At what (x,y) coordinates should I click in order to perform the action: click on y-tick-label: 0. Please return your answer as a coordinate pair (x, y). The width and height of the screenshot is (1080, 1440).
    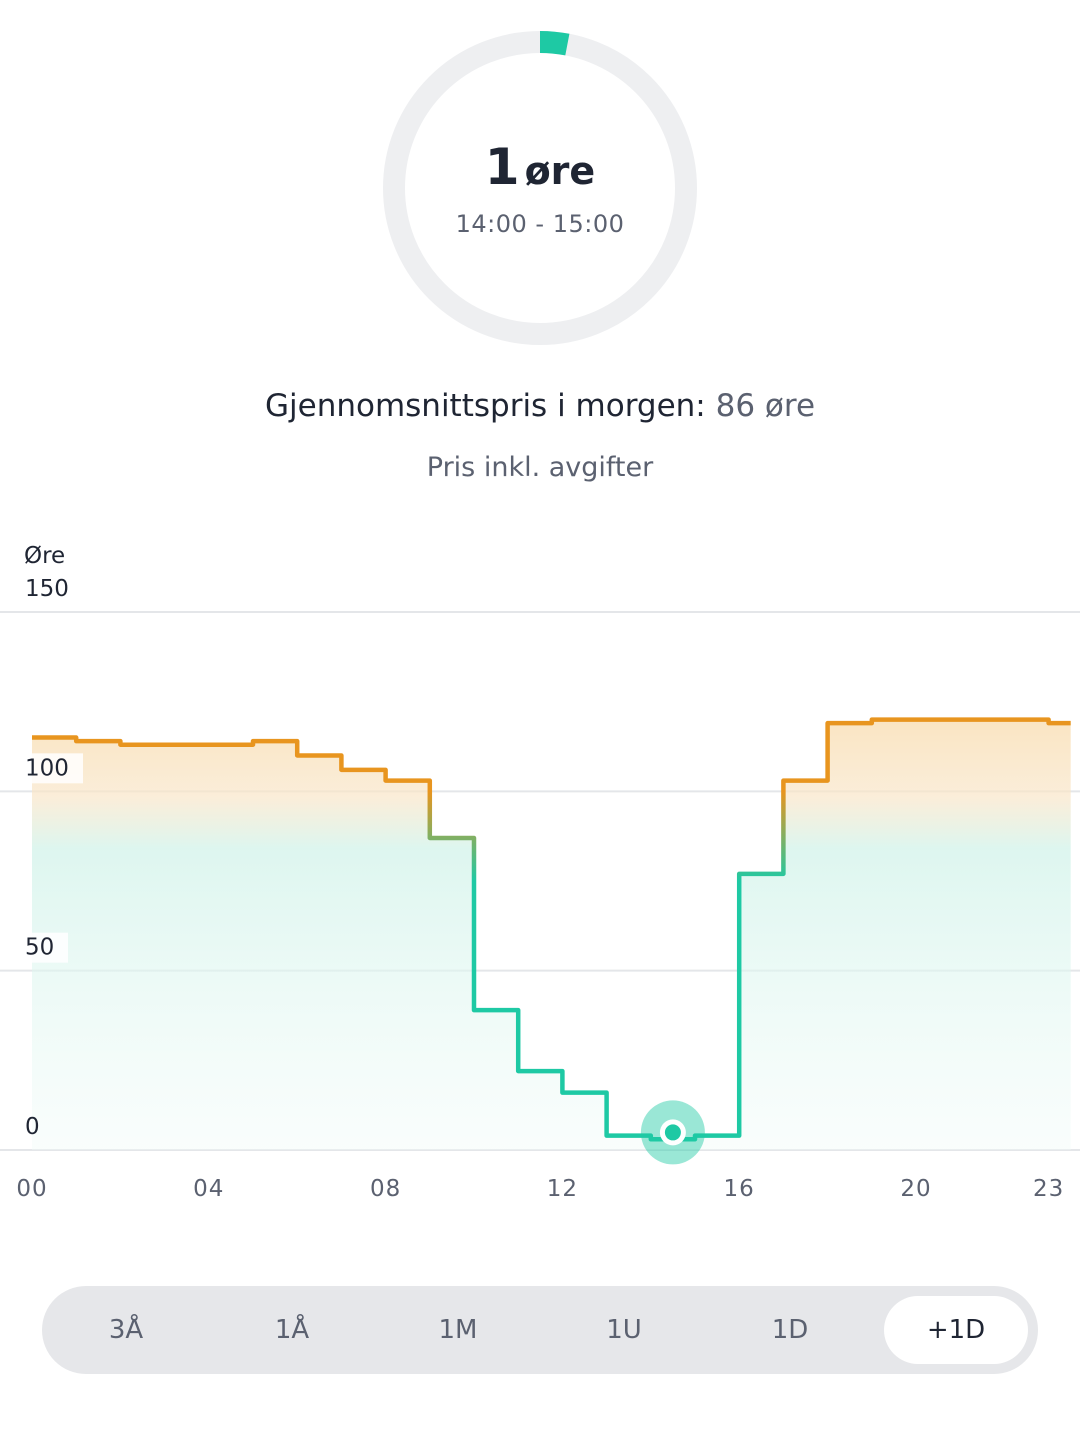
    Looking at the image, I should click on (32, 1127).